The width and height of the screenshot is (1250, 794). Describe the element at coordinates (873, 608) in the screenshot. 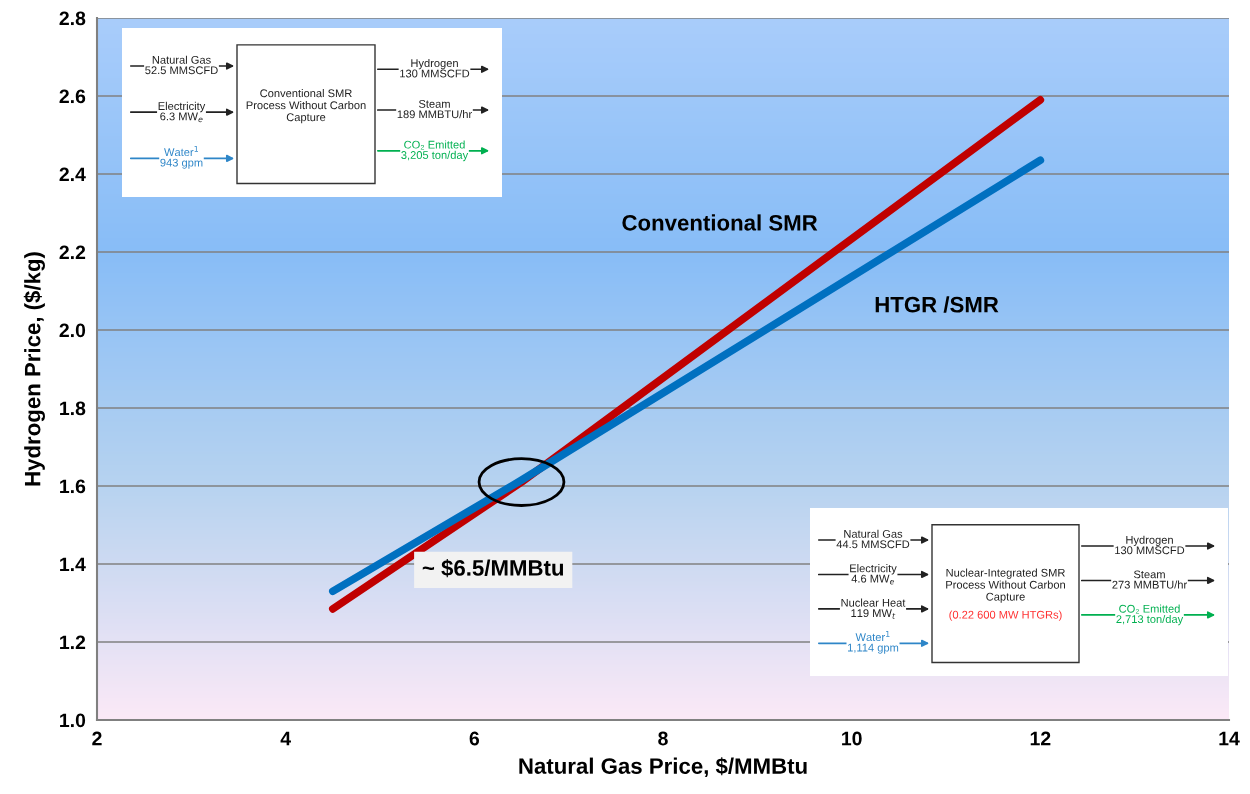

I see `annotation: Nuclear Heat 119 MW$_{t}$` at that location.